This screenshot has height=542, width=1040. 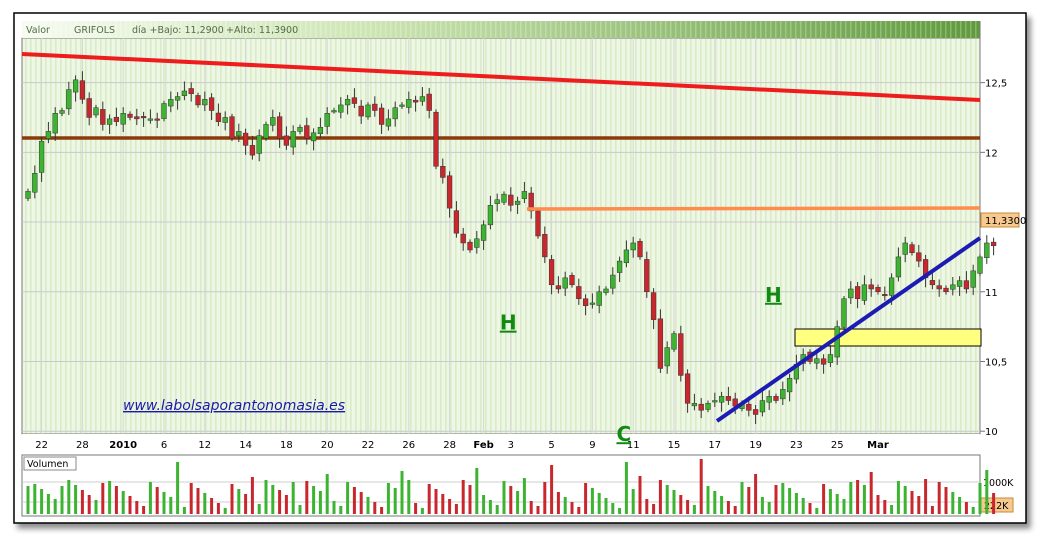 What do you see at coordinates (204, 445) in the screenshot?
I see `date-tick-label: 12` at bounding box center [204, 445].